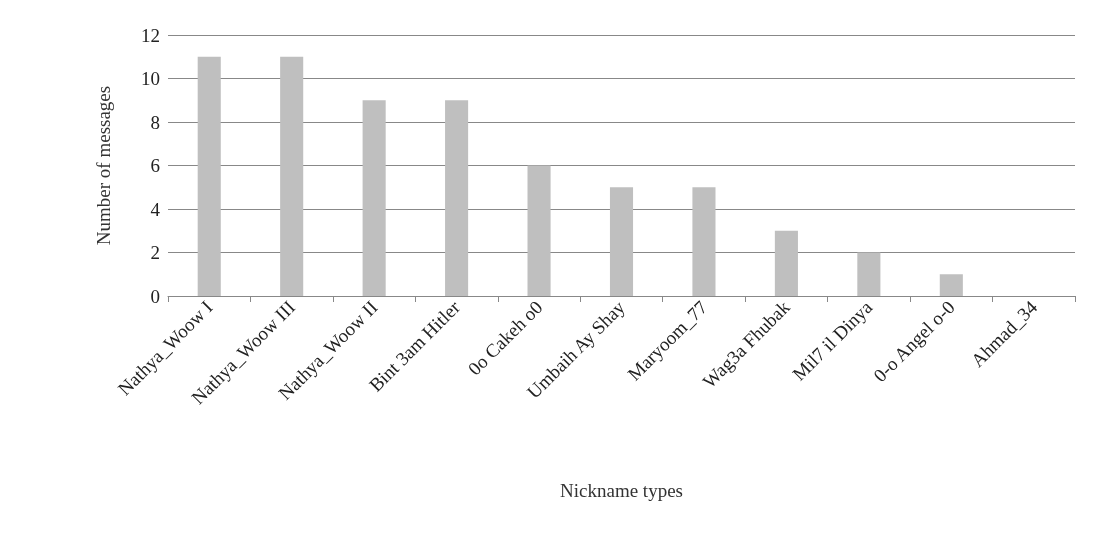 The image size is (1102, 546). Describe the element at coordinates (150, 78) in the screenshot. I see `y-tick-label: 10` at that location.